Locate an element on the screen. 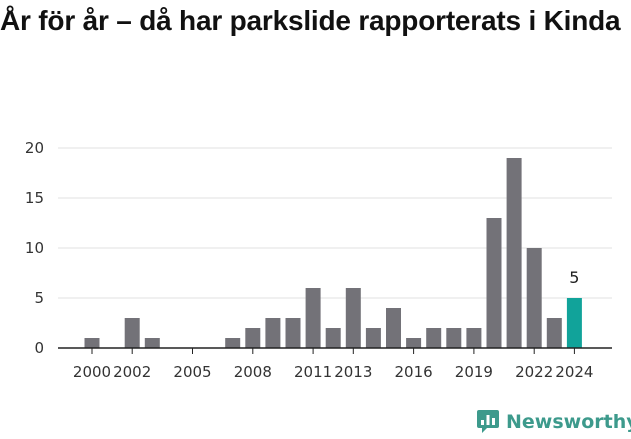 The width and height of the screenshot is (631, 439). data-label-2024: 5 is located at coordinates (574, 277).